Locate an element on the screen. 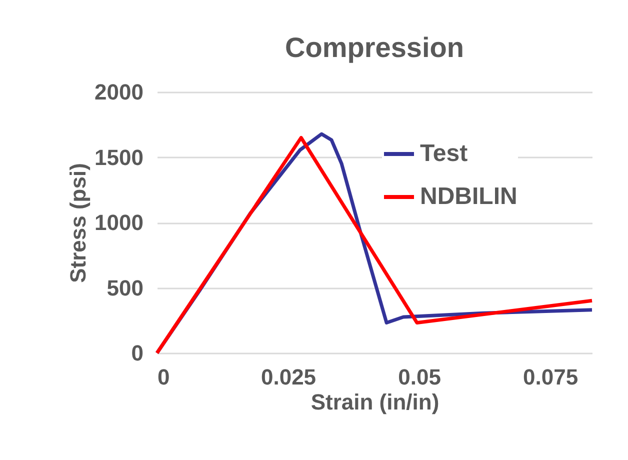 This screenshot has width=628, height=460. y-tick-label: 1000 is located at coordinates (119, 222).